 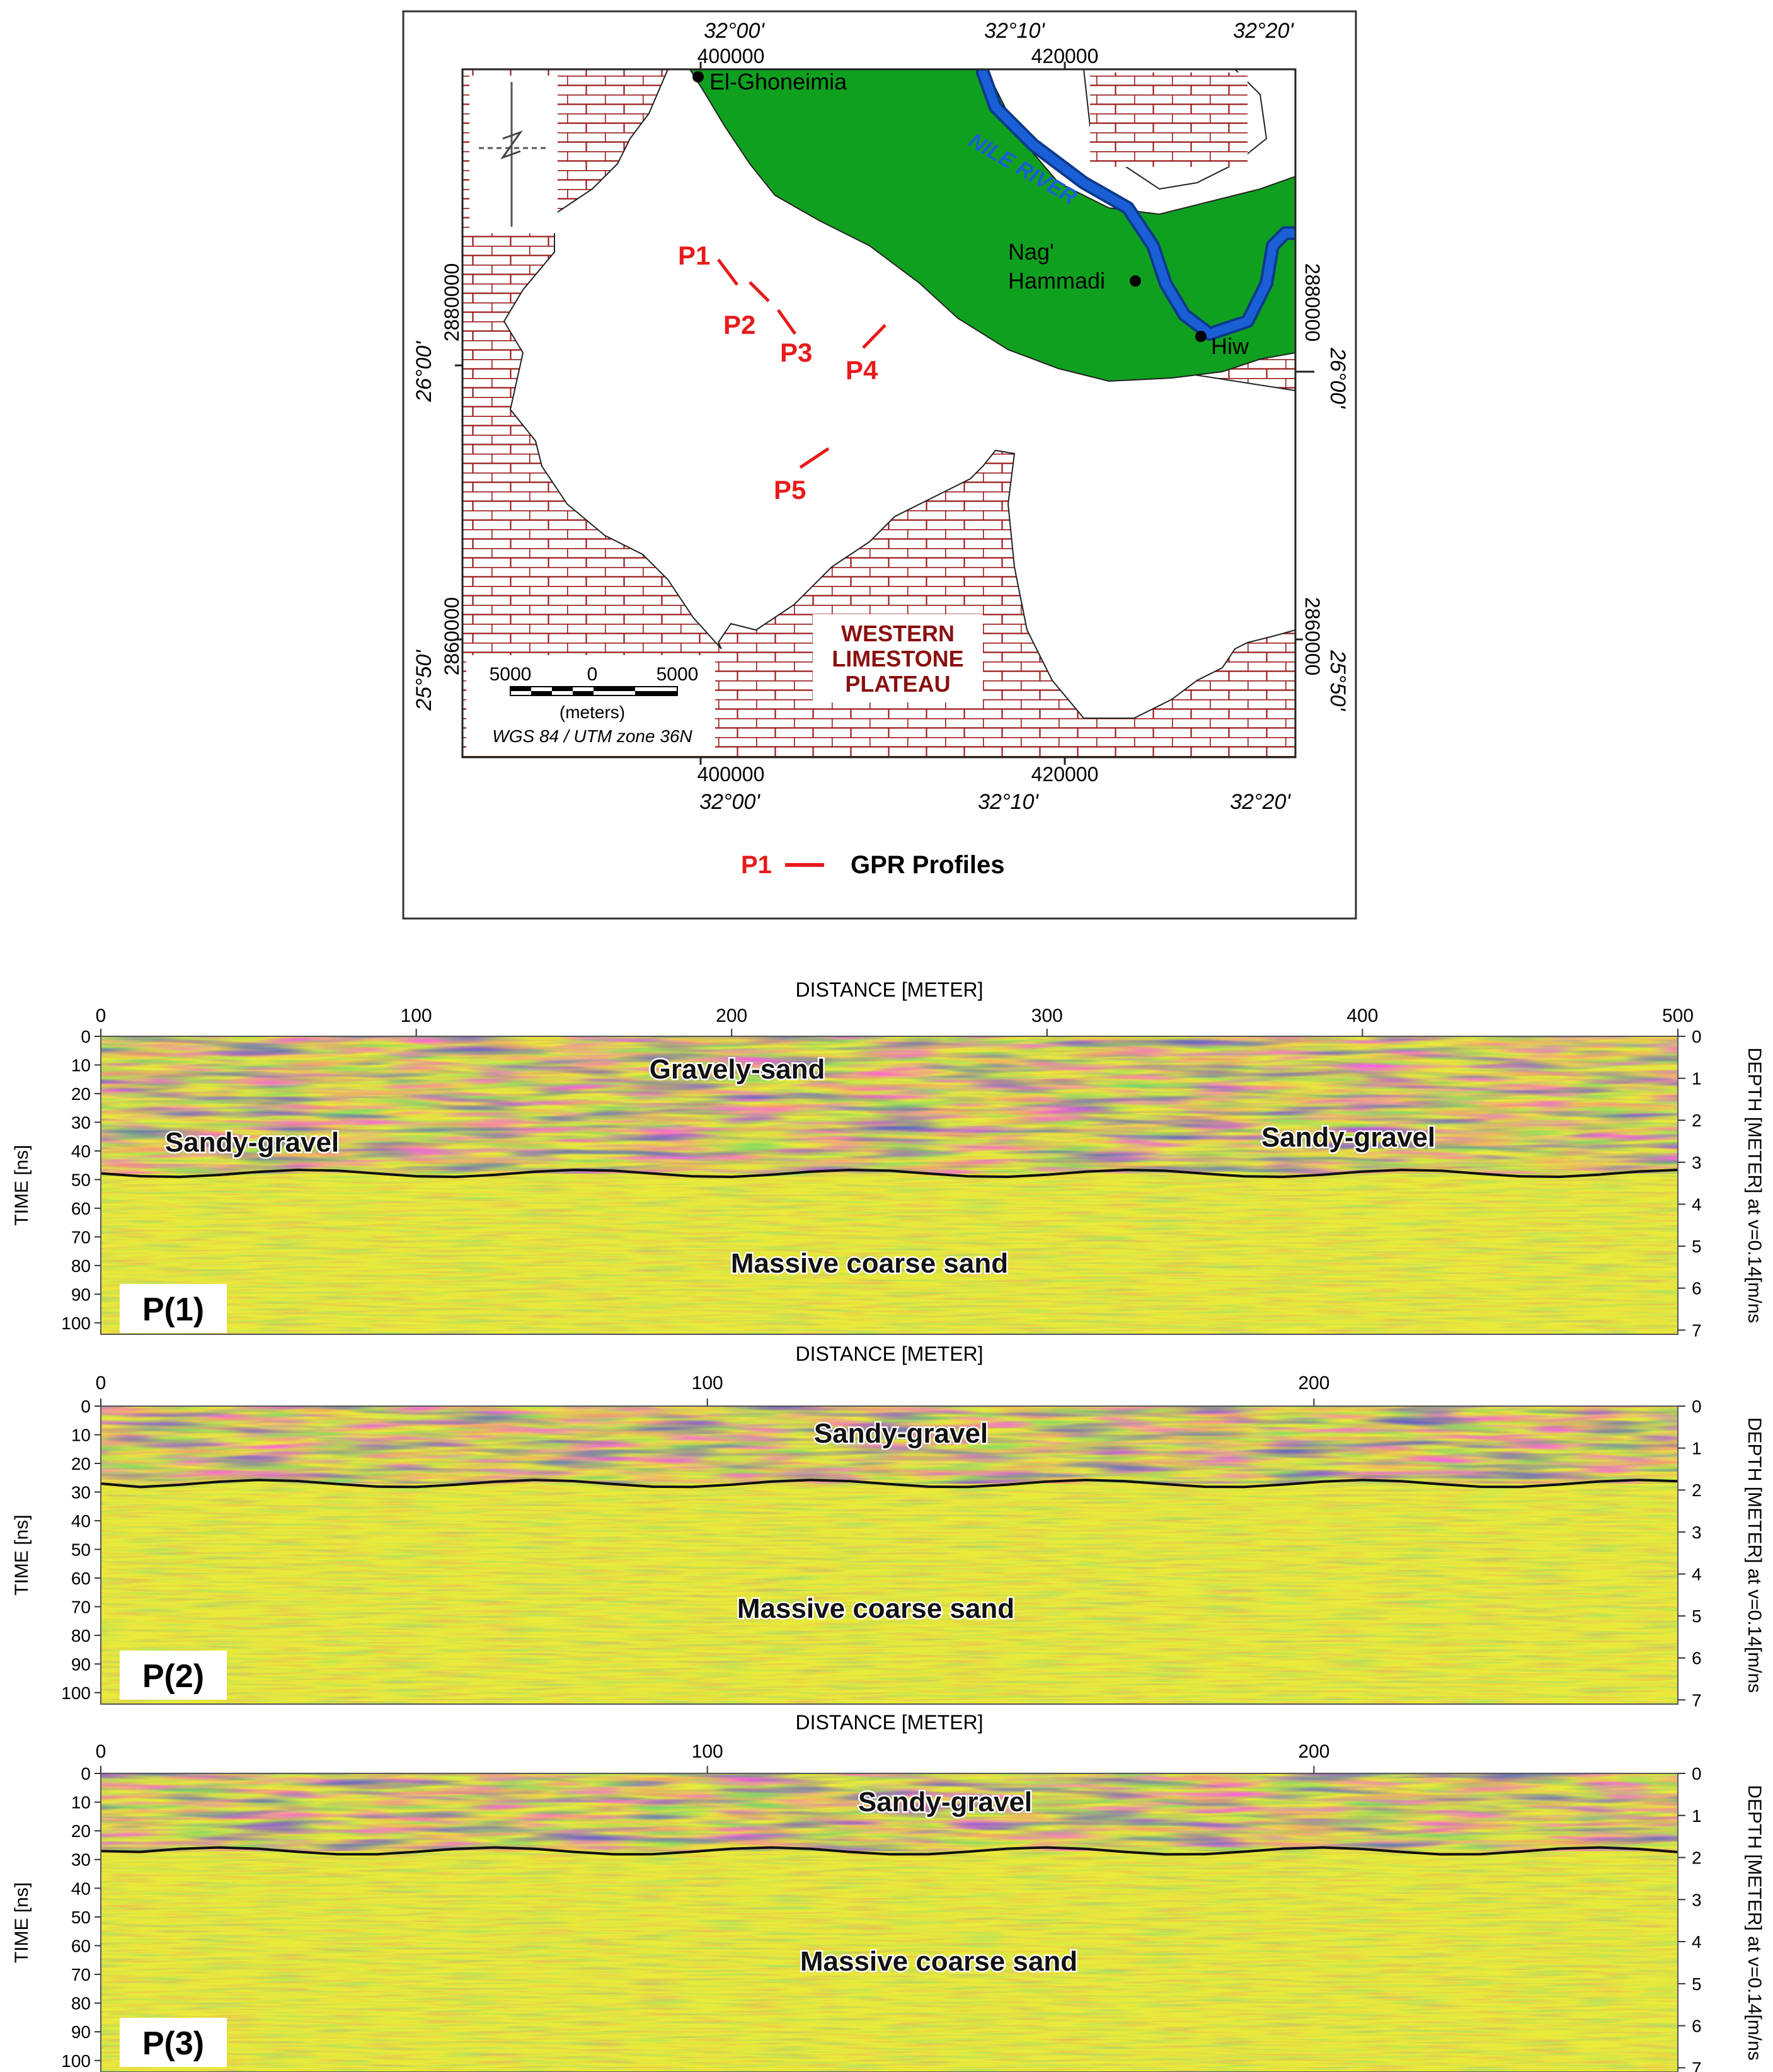 What do you see at coordinates (1169, 119) in the screenshot?
I see `island-brick` at bounding box center [1169, 119].